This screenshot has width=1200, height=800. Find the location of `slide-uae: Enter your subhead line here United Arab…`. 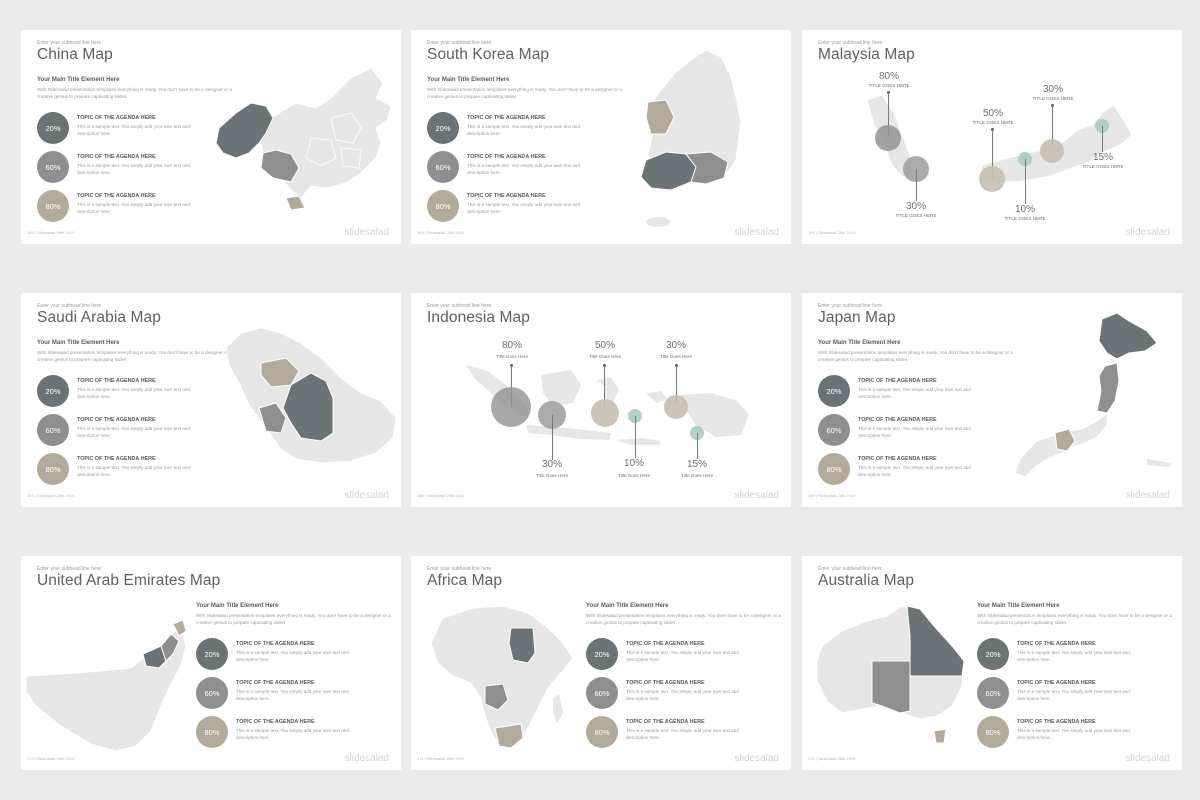

slide-uae: Enter your subhead line here United Arab… is located at coordinates (211, 663).